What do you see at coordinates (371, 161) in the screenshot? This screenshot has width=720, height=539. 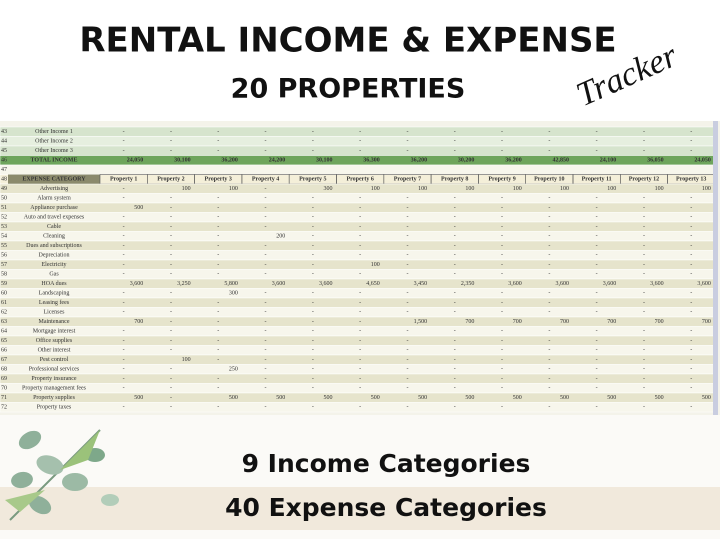 I see `cell-value: 36,300` at bounding box center [371, 161].